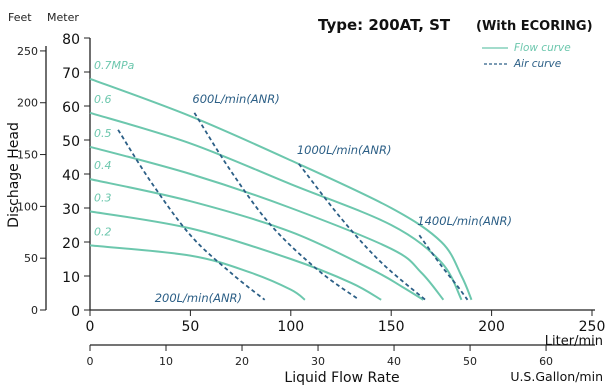 The width and height of the screenshot is (606, 385). Describe the element at coordinates (90, 327) in the screenshot. I see `x-liter-tick-label: 0` at that location.